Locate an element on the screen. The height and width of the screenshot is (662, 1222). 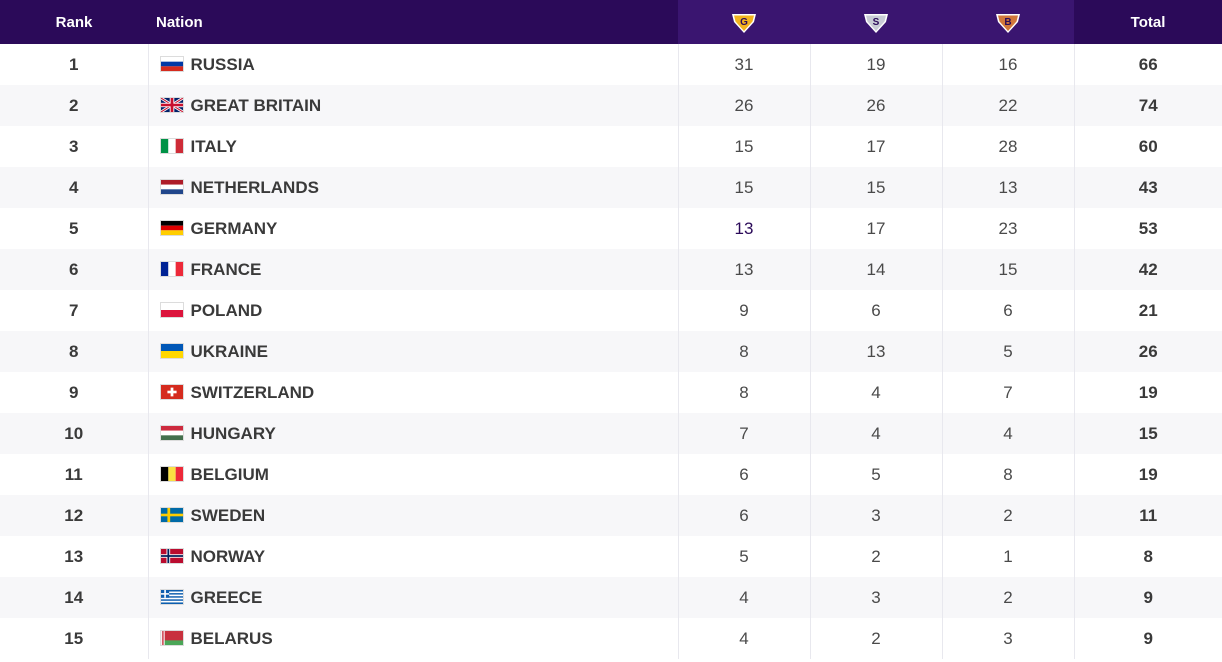
gold-count: 6 is located at coordinates (744, 474).